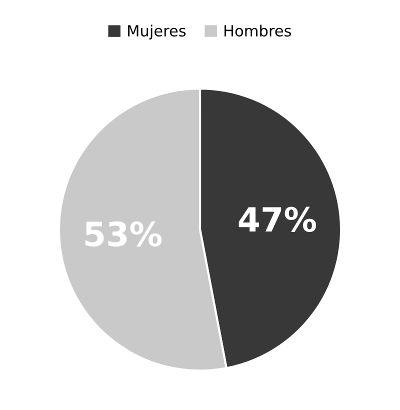  I want to click on data-label: 47%, so click(277, 219).